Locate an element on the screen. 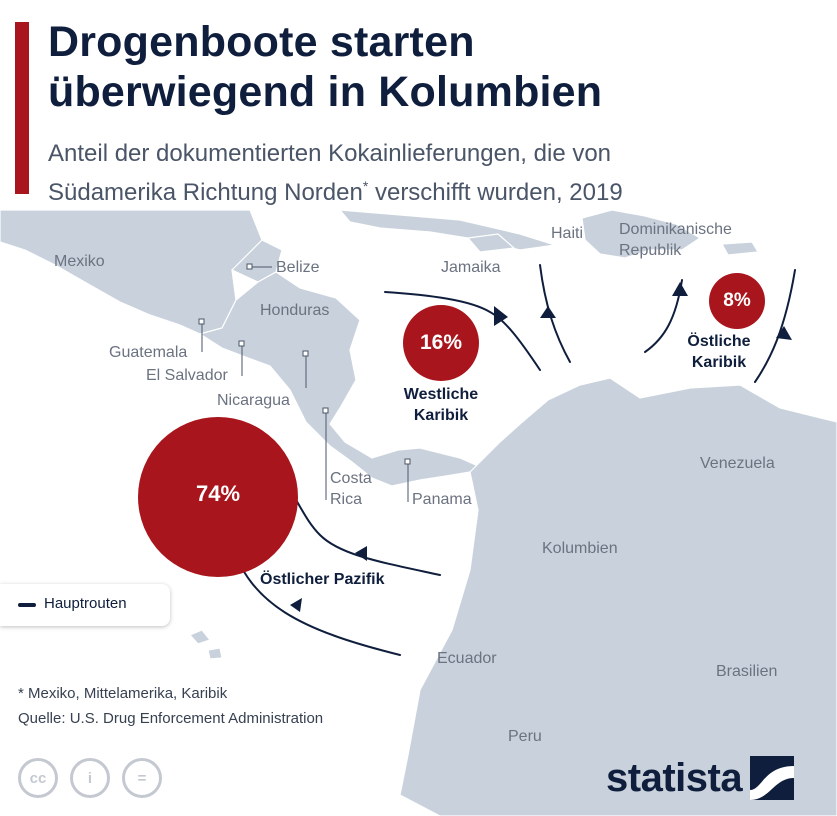 The height and width of the screenshot is (816, 837). label-costa-rica-1: Costa is located at coordinates (351, 478).